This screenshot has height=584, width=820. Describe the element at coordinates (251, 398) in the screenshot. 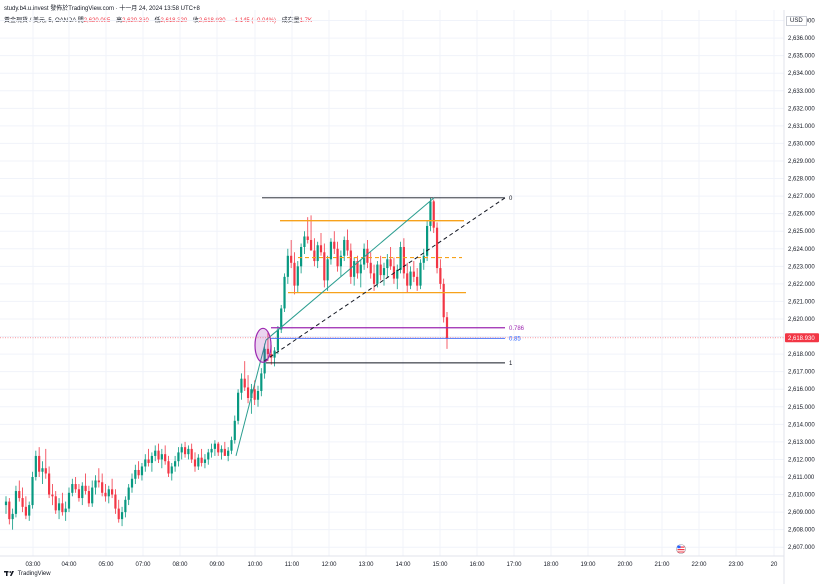

I see `trend-line` at that location.